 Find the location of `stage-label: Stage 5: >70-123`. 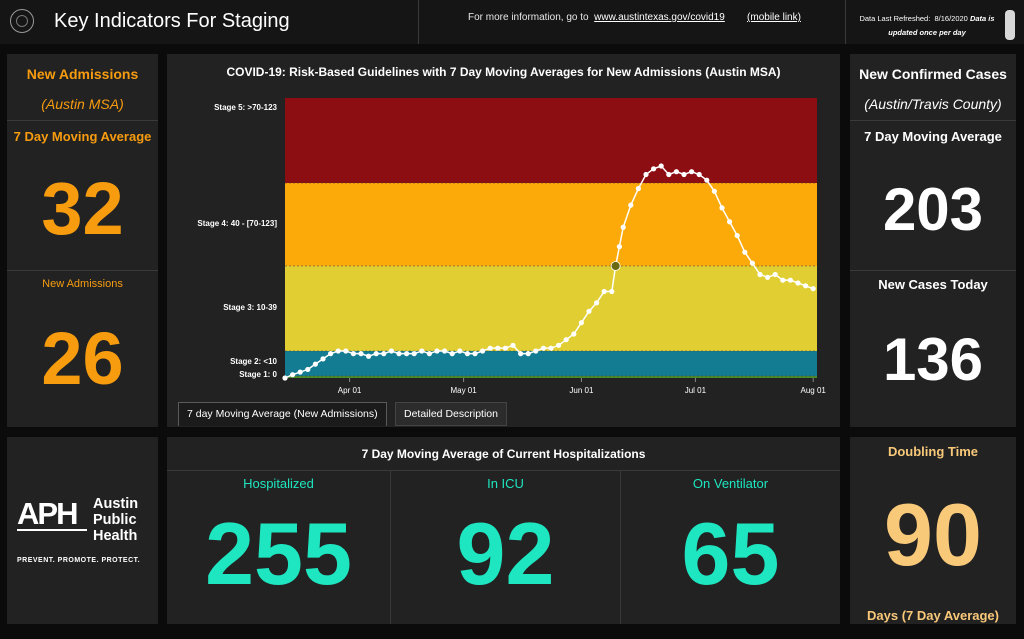

stage-label: Stage 5: >70-123 is located at coordinates (245, 107).